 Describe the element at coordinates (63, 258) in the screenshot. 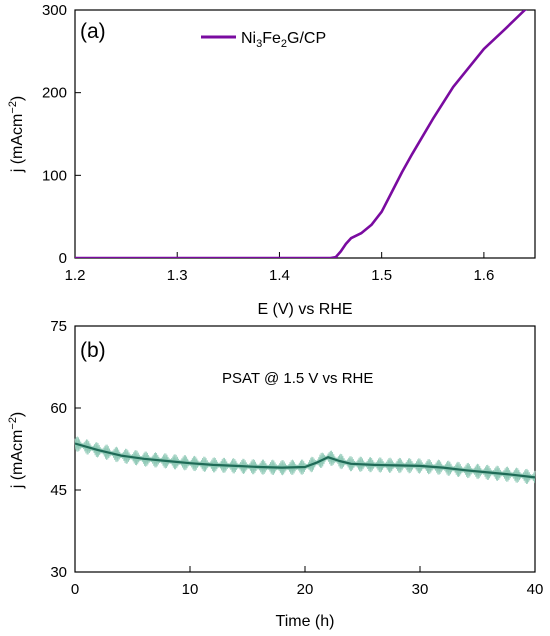

I see `a-ytick-label: 0` at that location.